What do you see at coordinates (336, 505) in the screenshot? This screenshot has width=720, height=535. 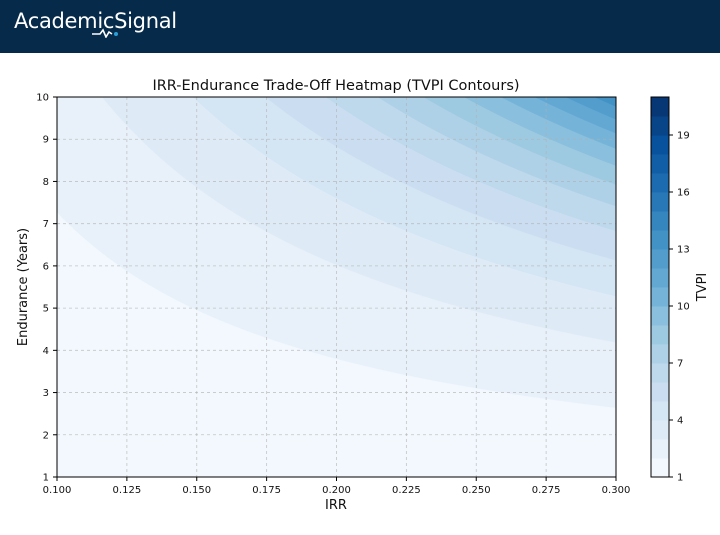 I see `x-axis-label: IRR` at bounding box center [336, 505].